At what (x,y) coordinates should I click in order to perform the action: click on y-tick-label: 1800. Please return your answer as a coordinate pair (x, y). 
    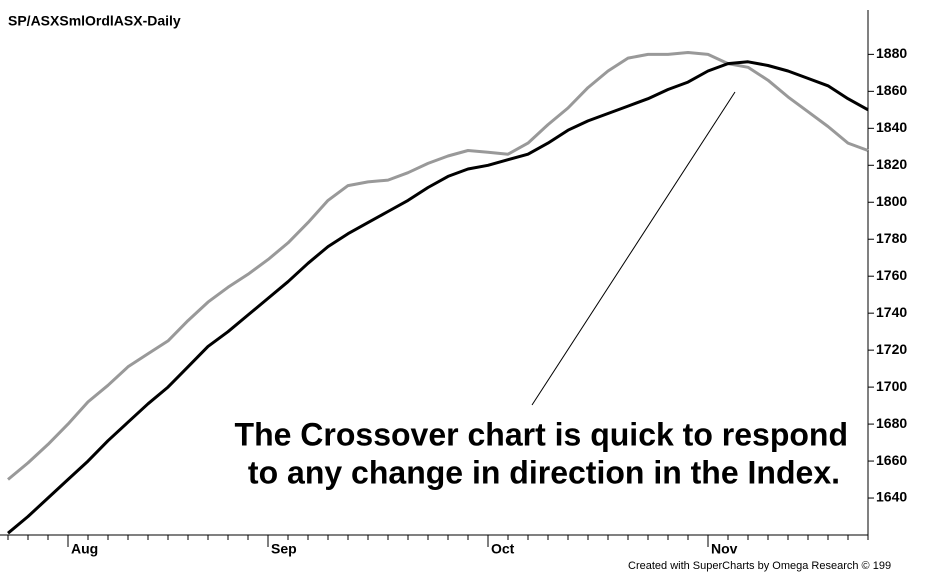
    Looking at the image, I should click on (891, 201).